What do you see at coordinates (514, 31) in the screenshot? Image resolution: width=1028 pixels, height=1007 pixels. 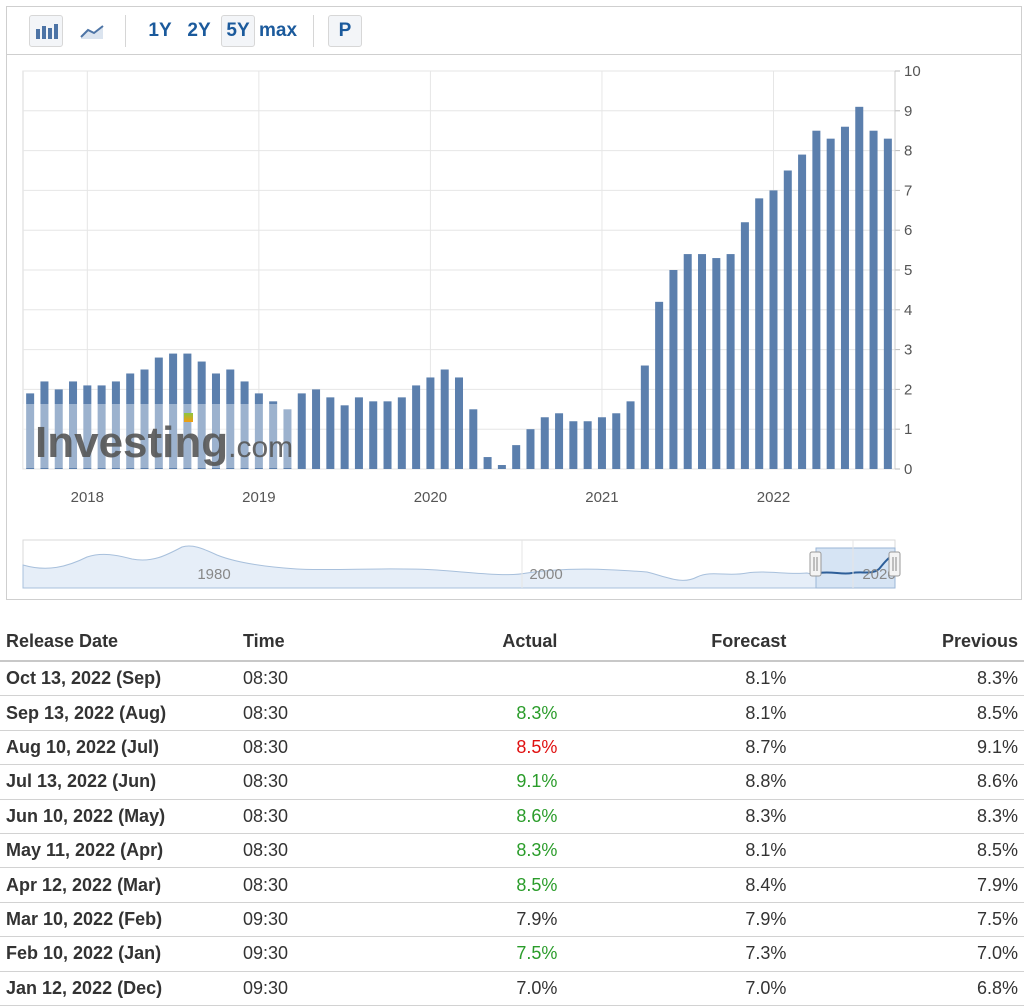 I see `chart-toolbar: 1Y 2Y 5Y max P` at bounding box center [514, 31].